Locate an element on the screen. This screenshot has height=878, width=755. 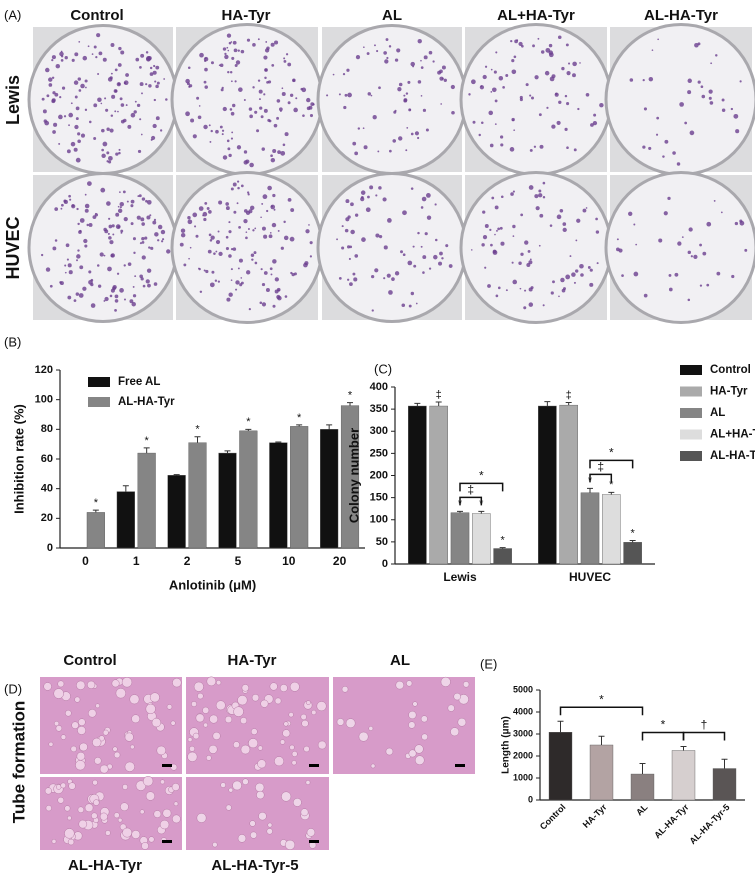
x-tick-label: AL is located at coordinates (642, 810).